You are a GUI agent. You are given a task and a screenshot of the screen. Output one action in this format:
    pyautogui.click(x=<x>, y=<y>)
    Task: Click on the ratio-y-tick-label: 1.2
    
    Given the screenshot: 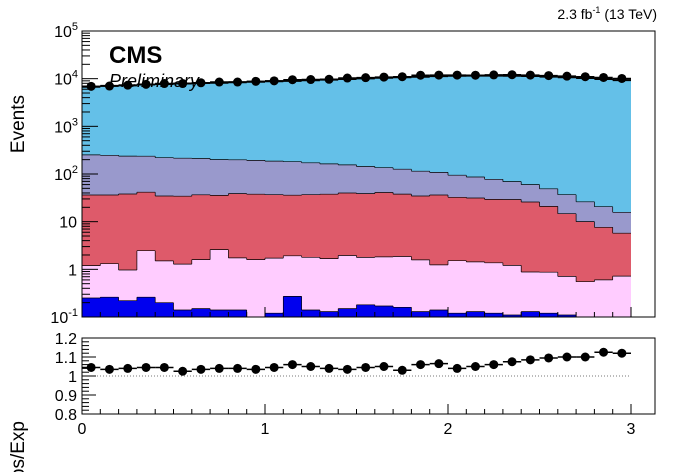 What is the action you would take?
    pyautogui.click(x=66, y=339)
    